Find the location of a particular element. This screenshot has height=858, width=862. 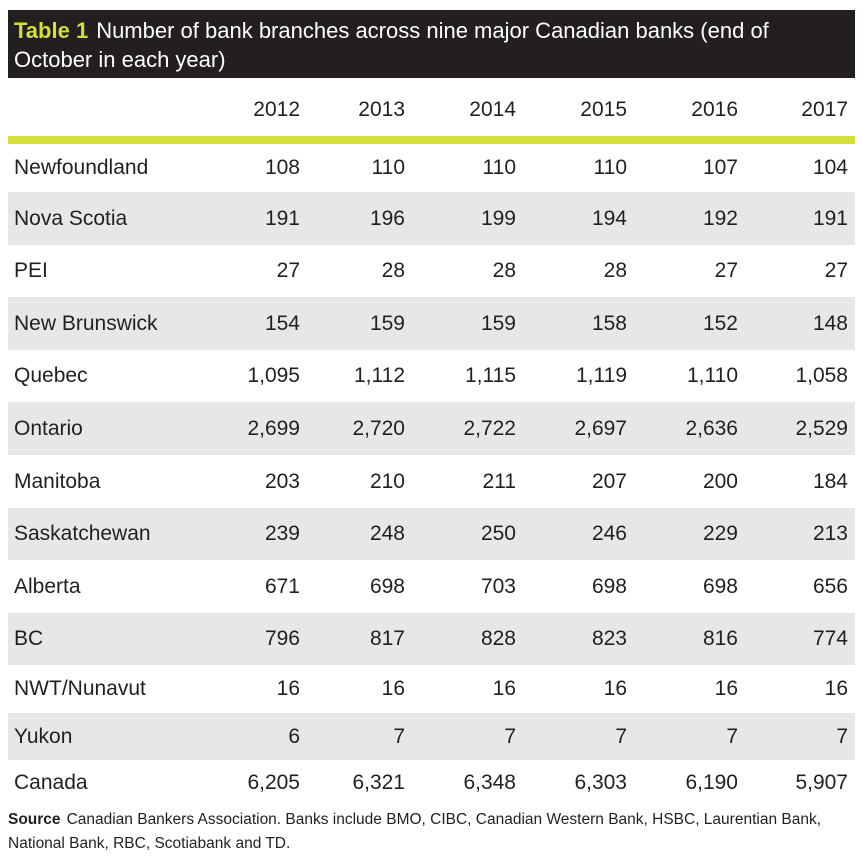

cell: 6,303 is located at coordinates (600, 782).